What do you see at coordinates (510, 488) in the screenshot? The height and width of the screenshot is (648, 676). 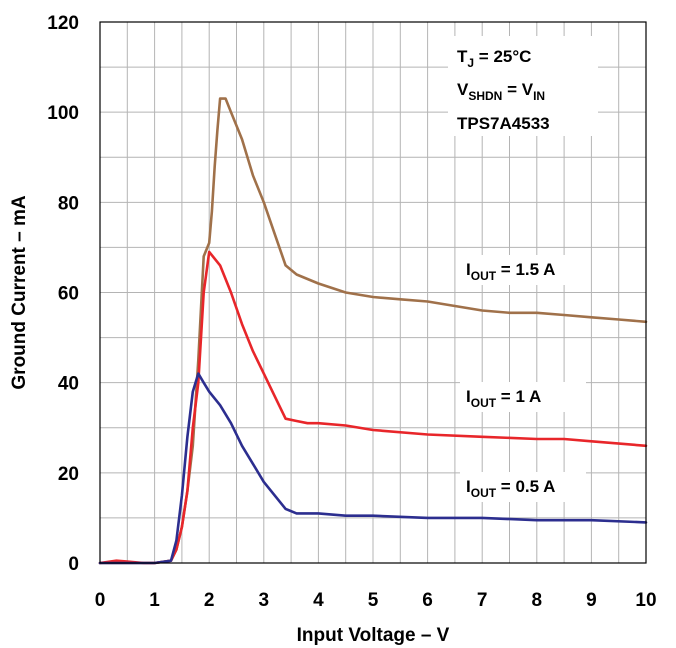 I see `series-label-0-5a: IOUT = 0.5 A` at bounding box center [510, 488].